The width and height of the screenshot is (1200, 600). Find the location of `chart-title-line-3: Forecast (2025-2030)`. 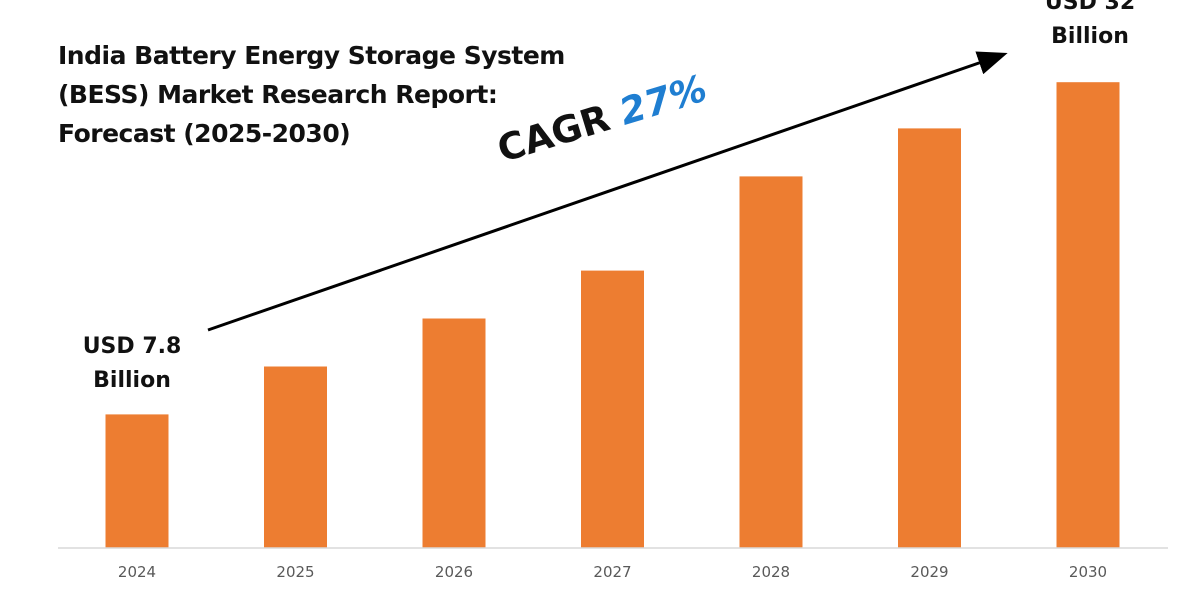

chart-title-line-3: Forecast (2025-2030) is located at coordinates (204, 133).